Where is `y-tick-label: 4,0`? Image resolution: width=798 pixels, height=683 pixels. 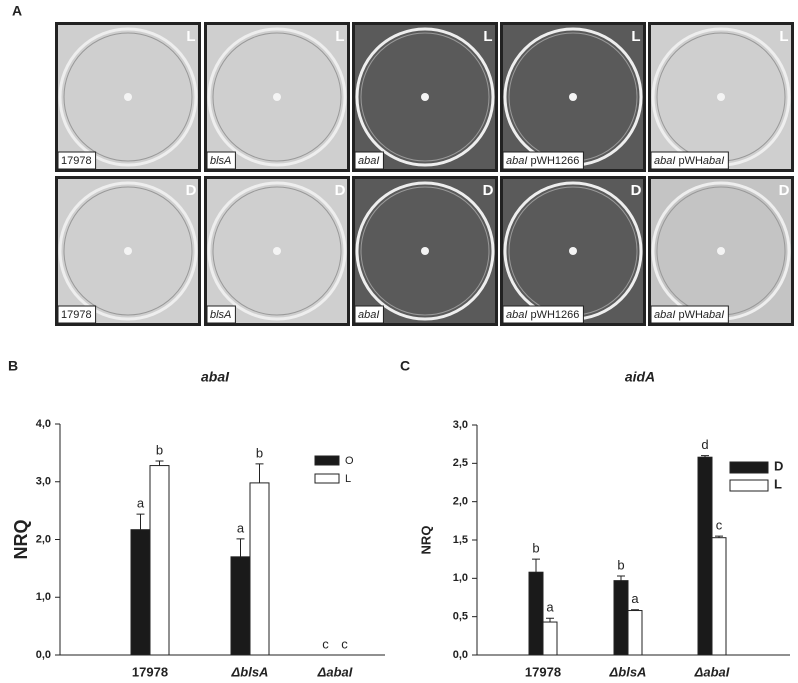 y-tick-label: 4,0 is located at coordinates (43, 424).